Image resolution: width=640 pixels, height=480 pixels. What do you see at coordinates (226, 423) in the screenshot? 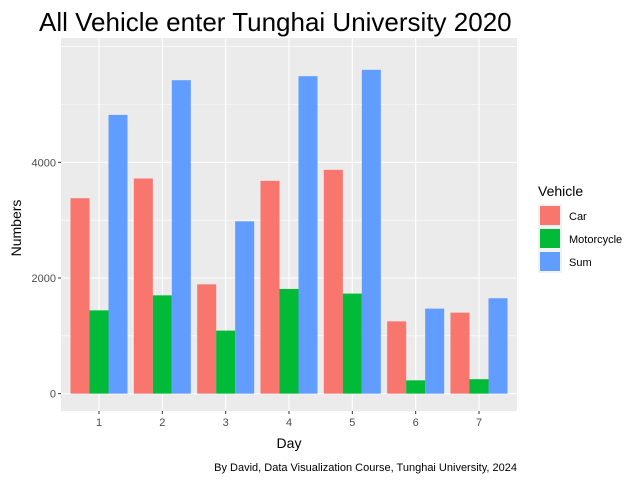
I see `x-tick-label: 3` at bounding box center [226, 423].